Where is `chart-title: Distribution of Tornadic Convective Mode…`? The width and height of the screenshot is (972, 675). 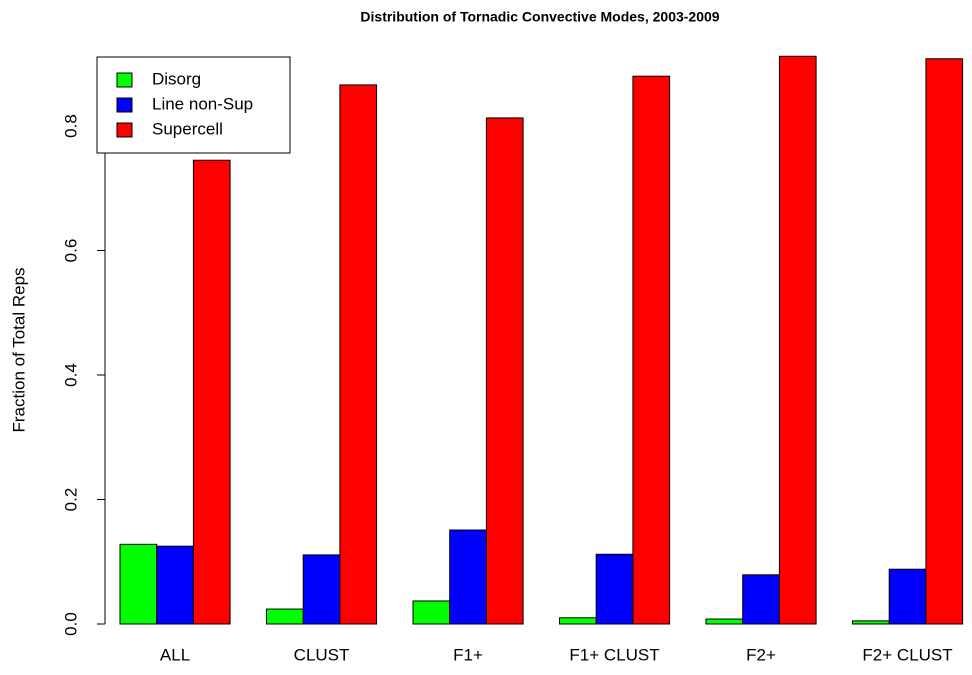
chart-title: Distribution of Tornadic Convective Mode… is located at coordinates (539, 17).